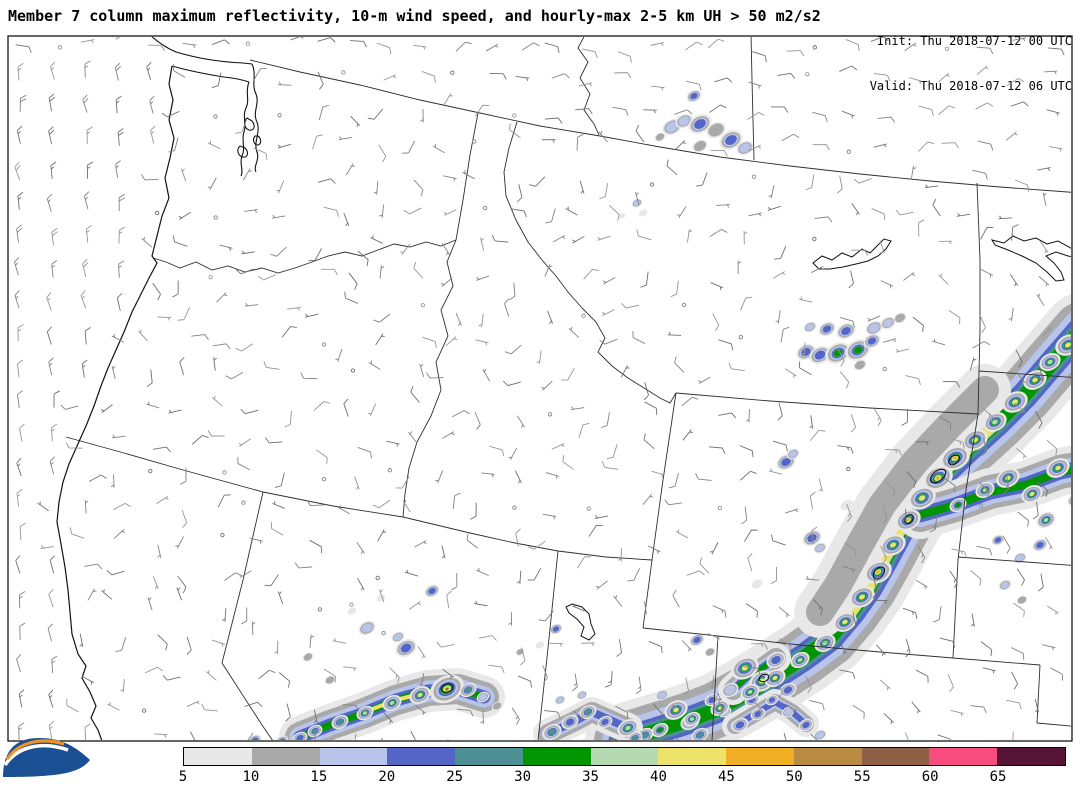 The width and height of the screenshot is (1080, 792). Describe the element at coordinates (218, 756) in the screenshot. I see `colorbar-segment` at that location.